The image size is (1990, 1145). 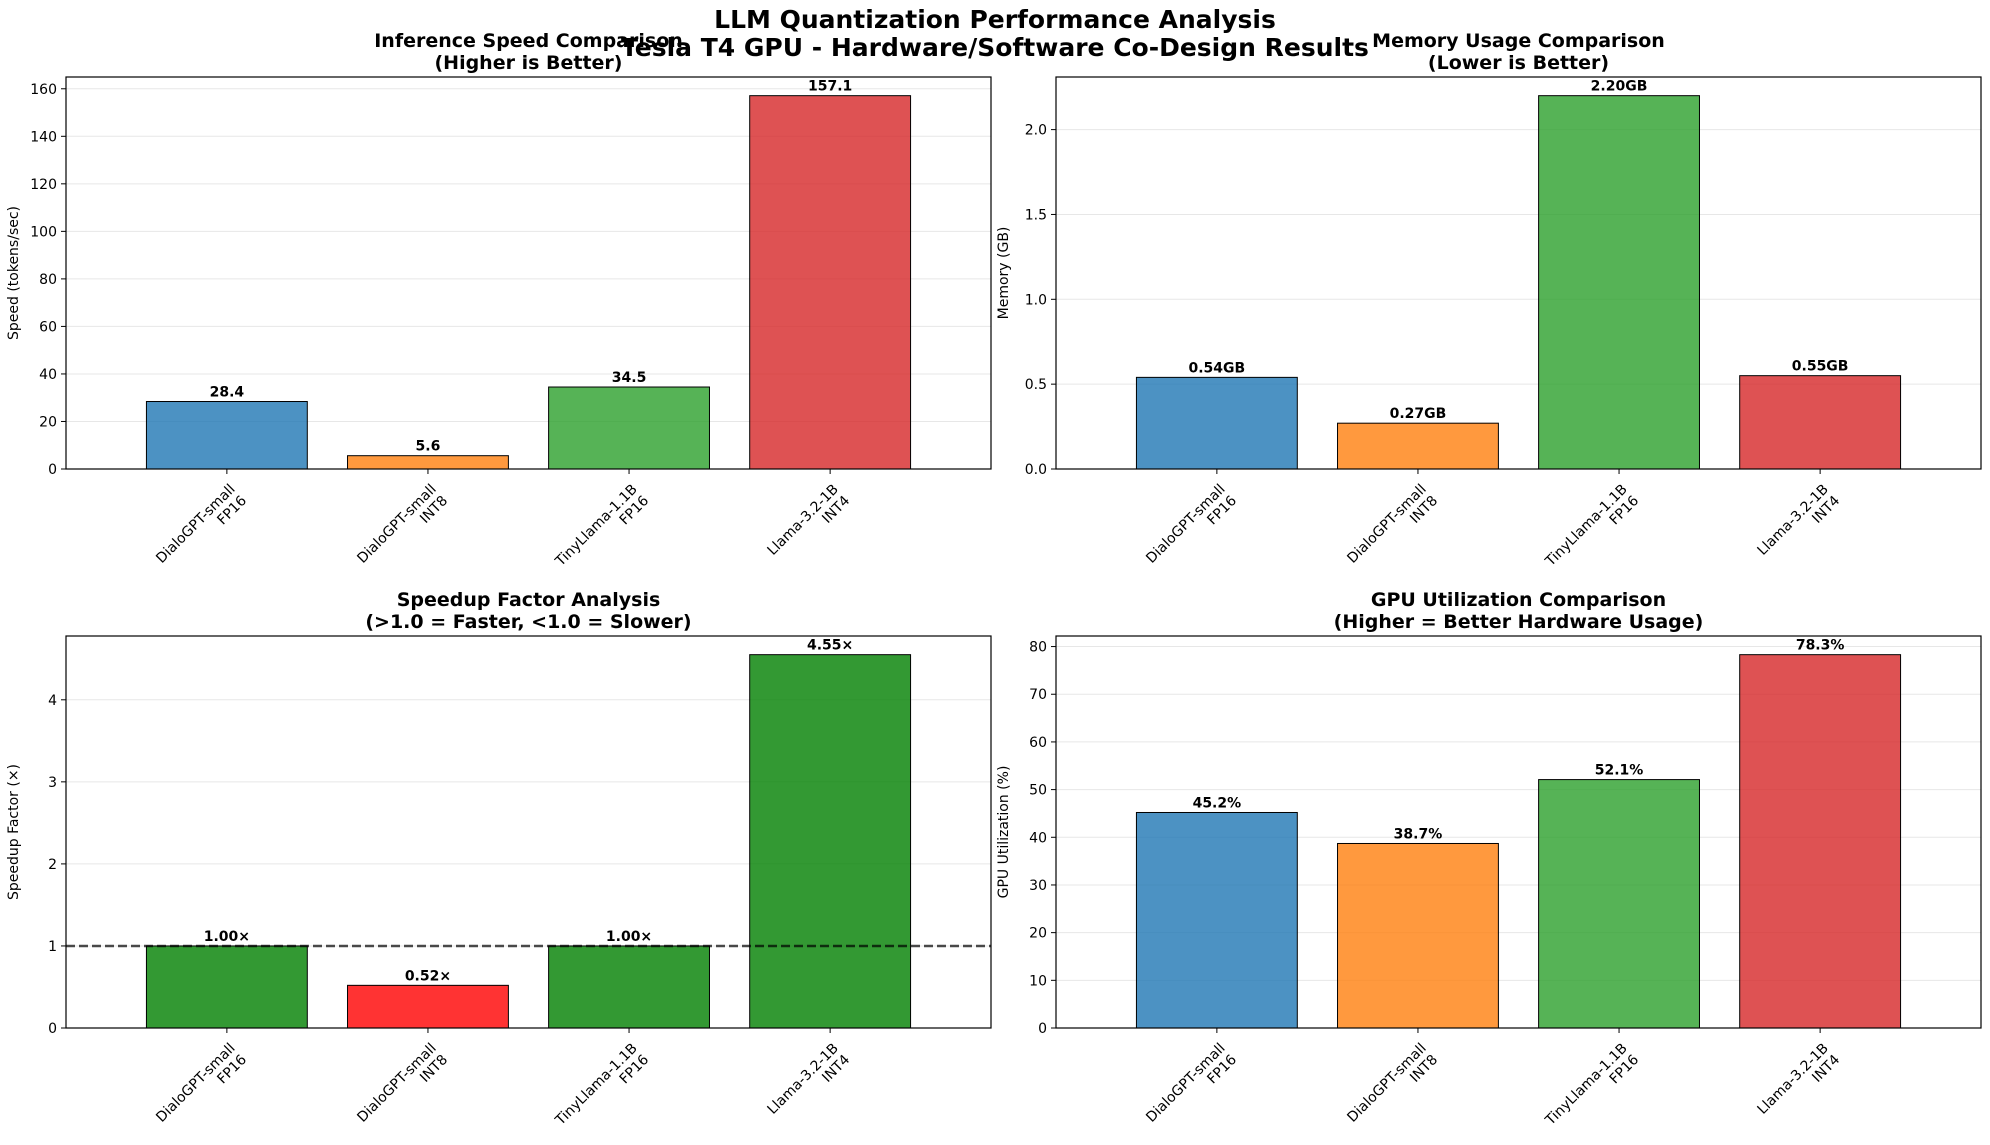 What do you see at coordinates (528, 63) in the screenshot?
I see `chart-title-line-2: (Higher is Better)` at bounding box center [528, 63].